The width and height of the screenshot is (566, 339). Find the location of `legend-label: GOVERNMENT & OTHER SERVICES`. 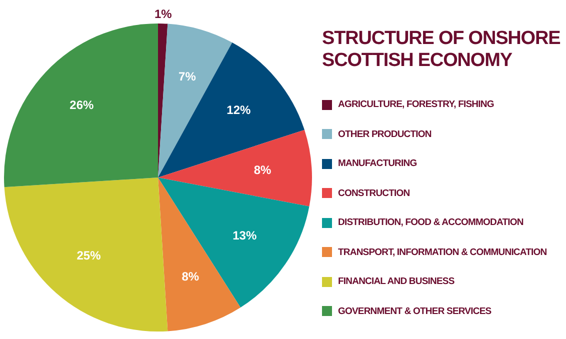

legend-label: GOVERNMENT & OTHER SERVICES is located at coordinates (415, 311).